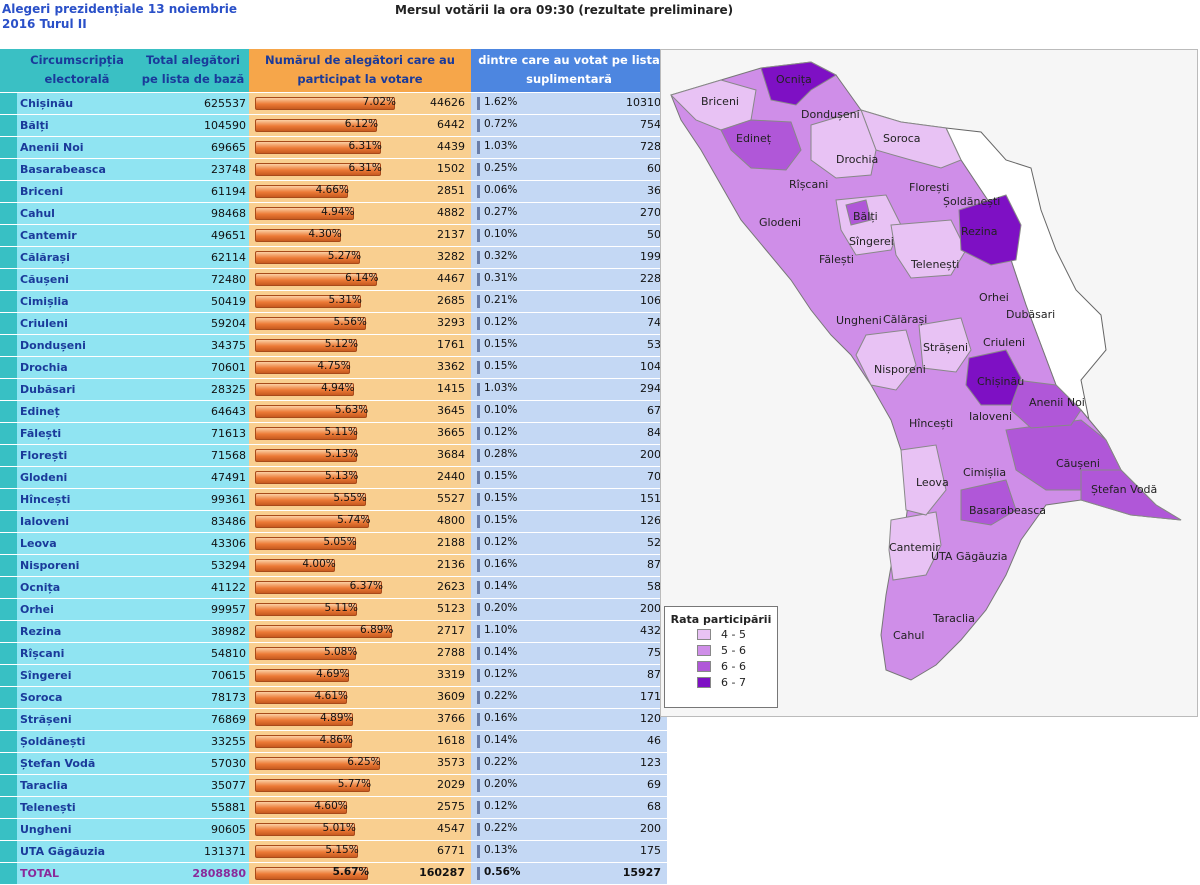 The image size is (1200, 885). What do you see at coordinates (360, 807) in the screenshot?
I see `participation-cell: 4.60% 2575` at bounding box center [360, 807].